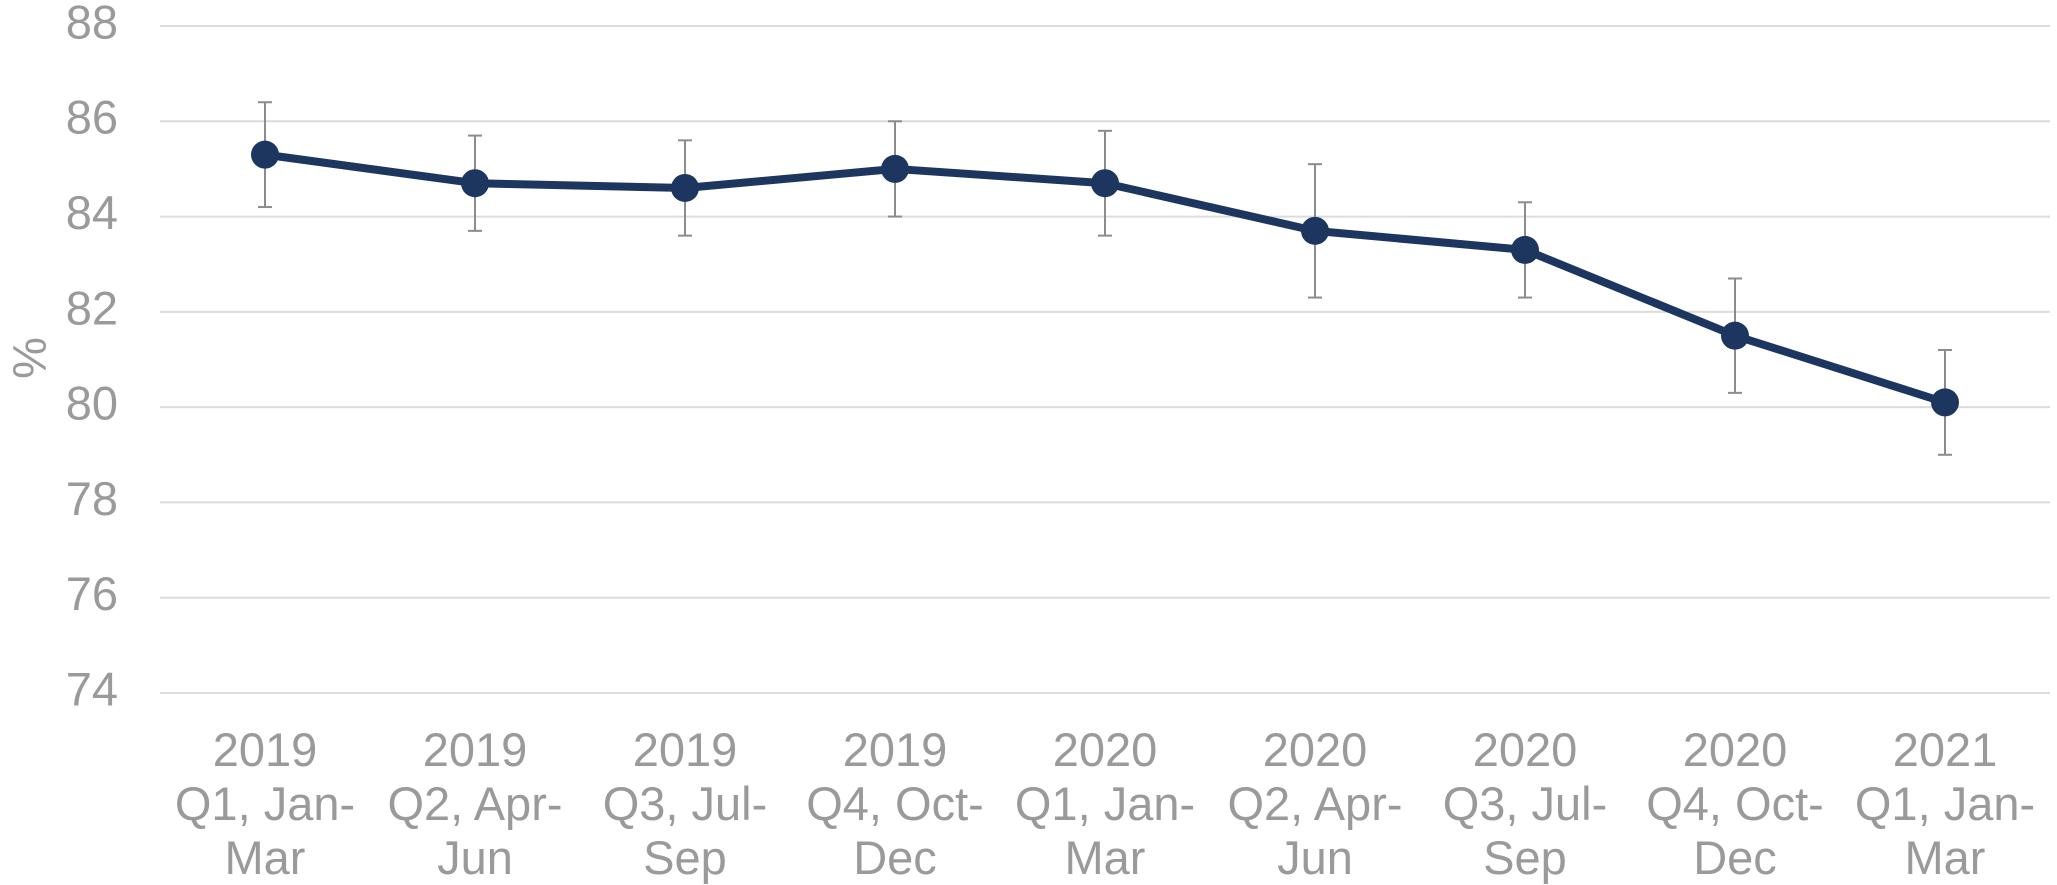  Describe the element at coordinates (1525, 803) in the screenshot. I see `x-tick-label: 2020 Q3, Jul-Sep` at that location.